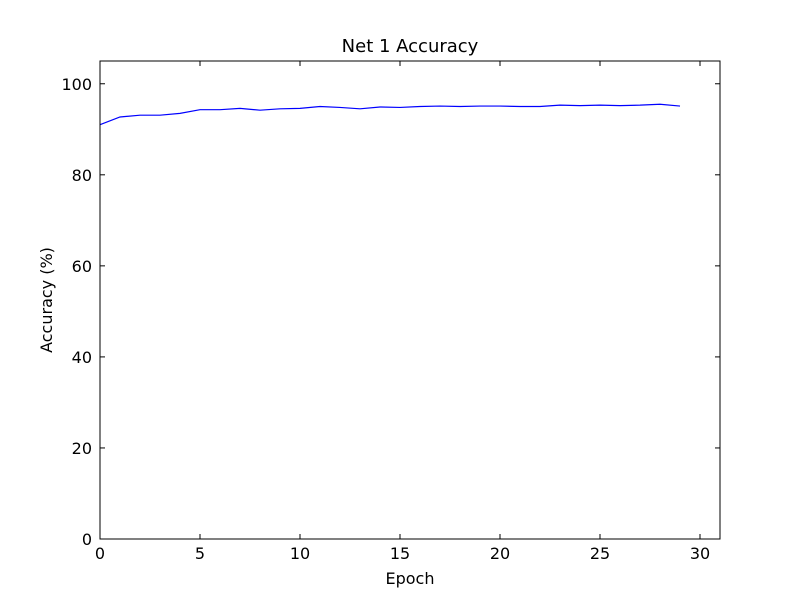 The width and height of the screenshot is (800, 600). What do you see at coordinates (76, 84) in the screenshot?
I see `y-tick-label: 100` at bounding box center [76, 84].